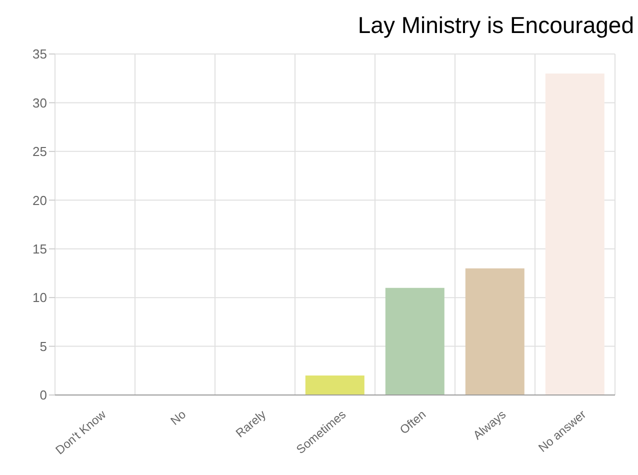 The height and width of the screenshot is (475, 638). What do you see at coordinates (39, 102) in the screenshot?
I see `y-tick-label: 30` at bounding box center [39, 102].